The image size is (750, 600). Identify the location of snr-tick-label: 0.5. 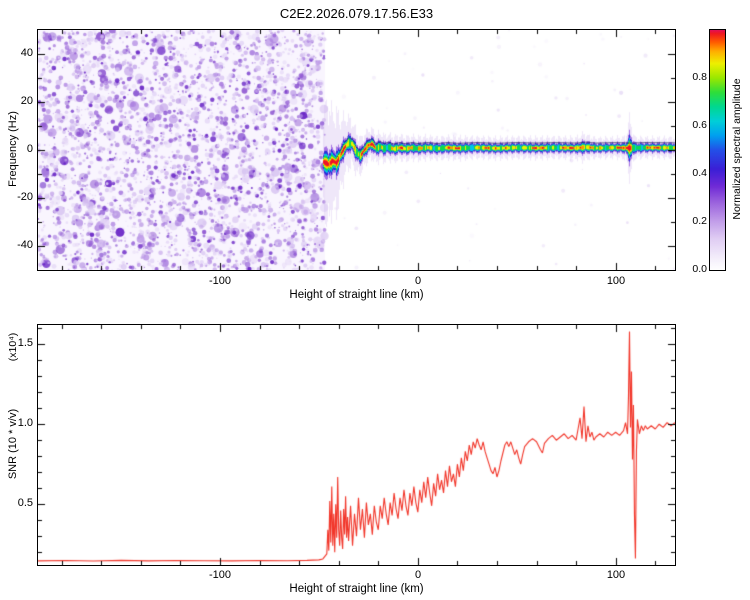
(25, 503).